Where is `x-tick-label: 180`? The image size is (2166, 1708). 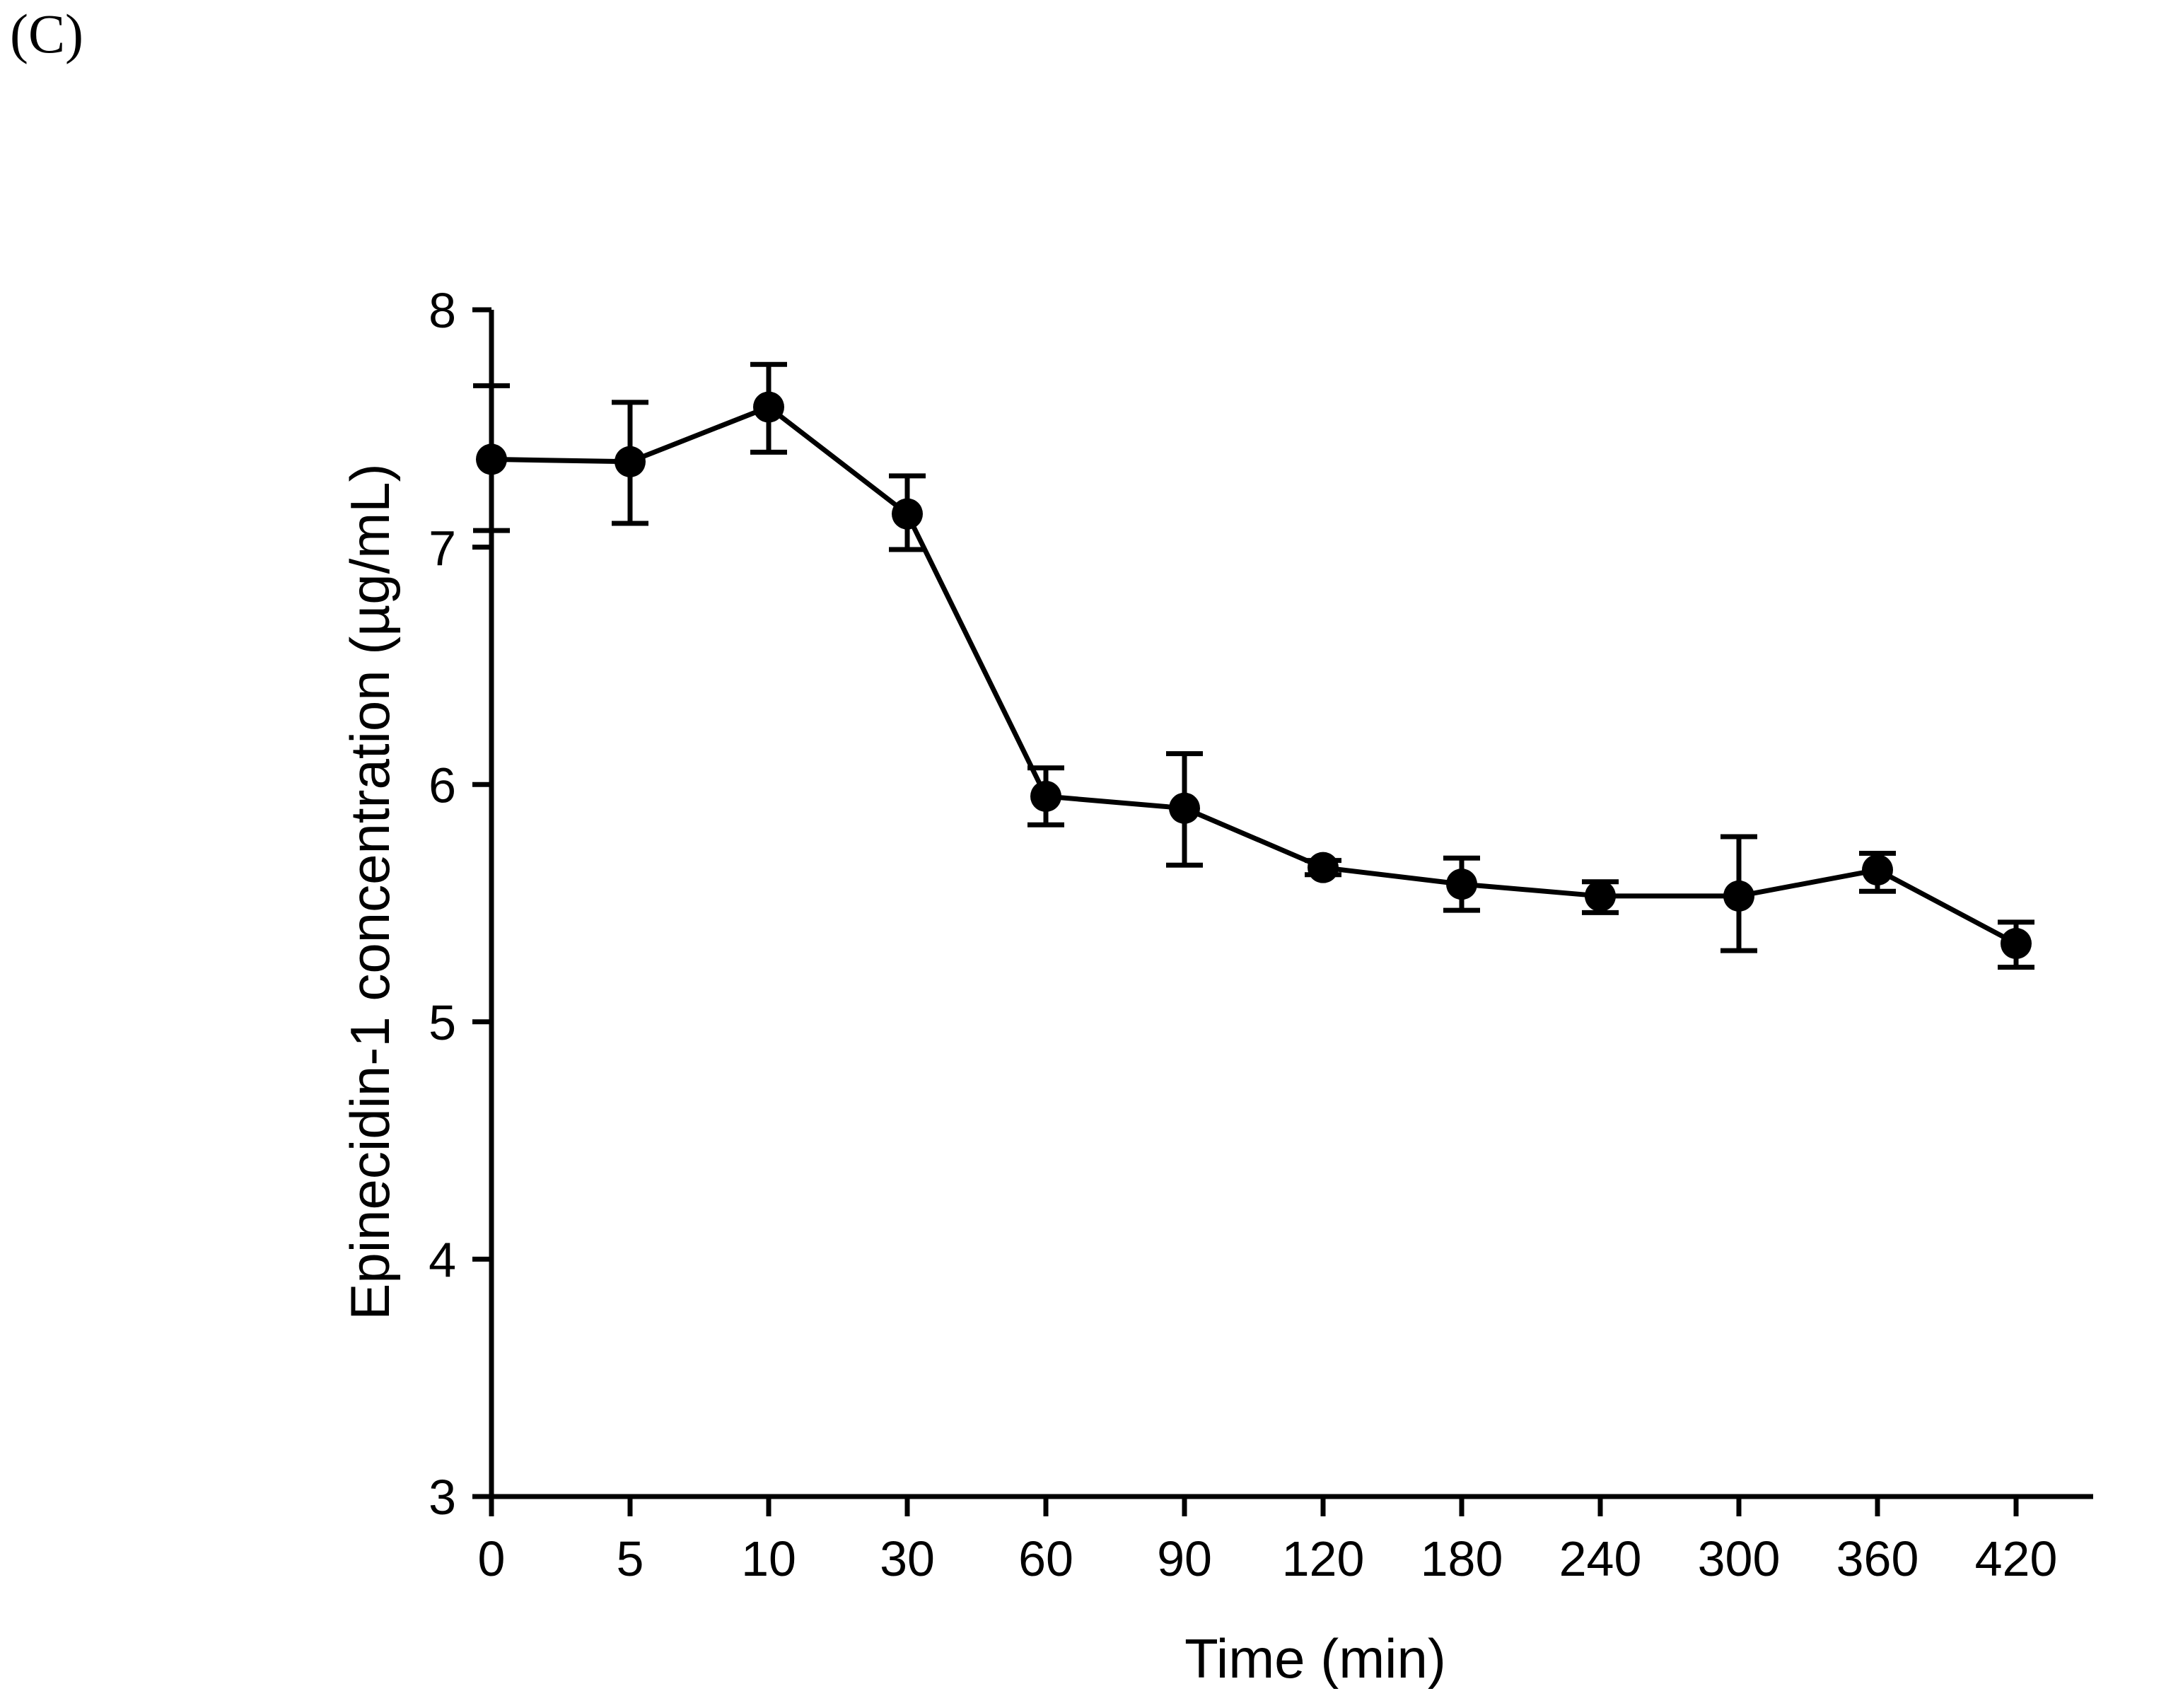
x-tick-label: 180 is located at coordinates (1462, 1558).